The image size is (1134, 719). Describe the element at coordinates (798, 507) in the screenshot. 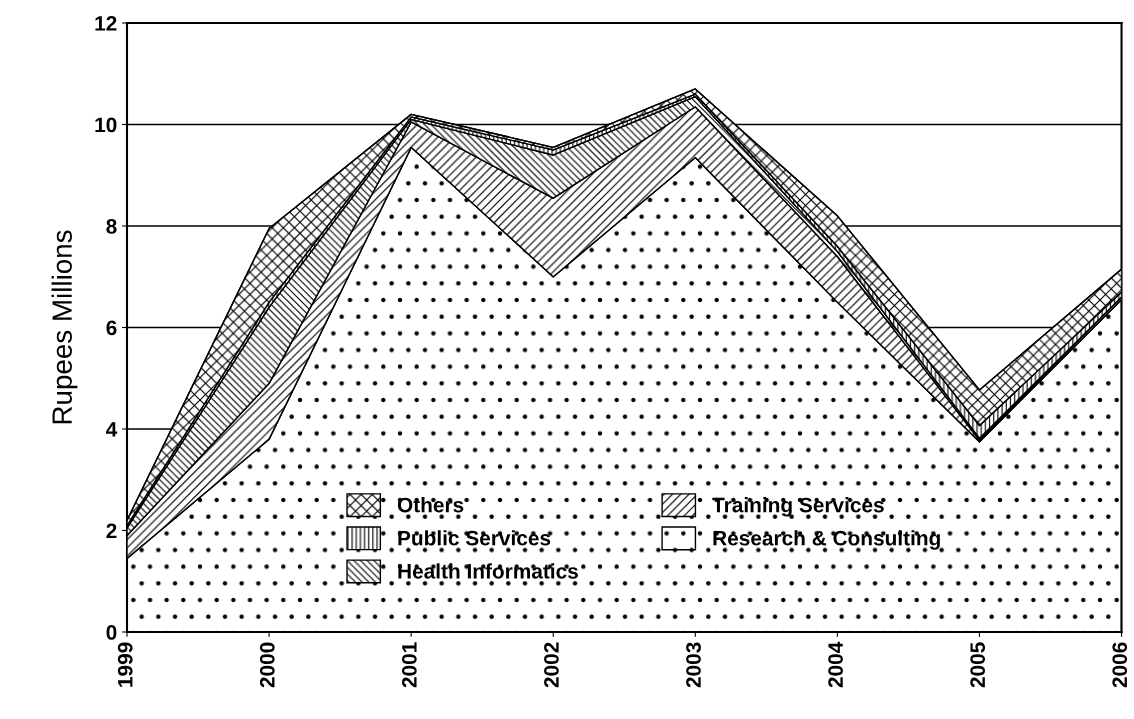

I see `legend-label: Training Services` at that location.